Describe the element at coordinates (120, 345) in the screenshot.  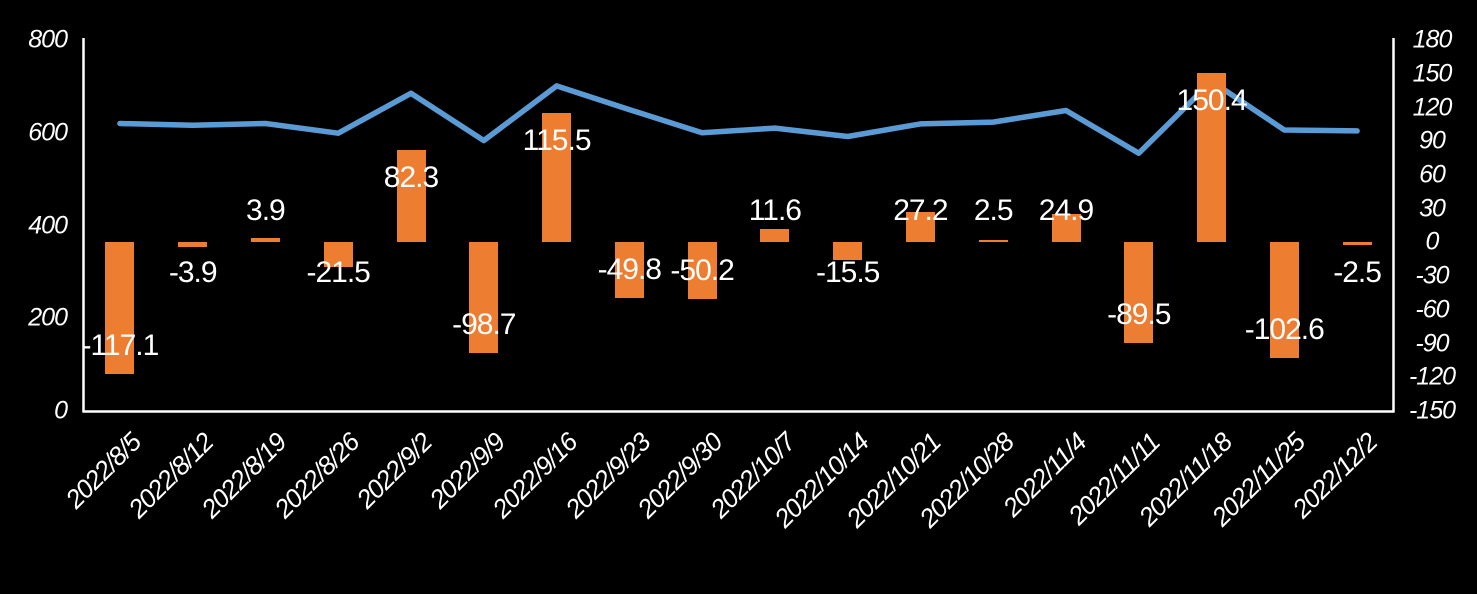
I see `bar-data-label: -117.1` at that location.